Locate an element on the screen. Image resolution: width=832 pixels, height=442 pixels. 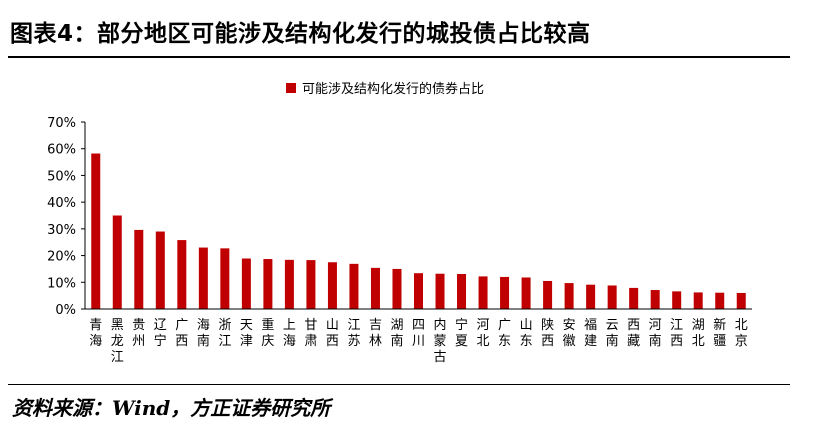
x-tick-label: 江苏 is located at coordinates (353, 333).